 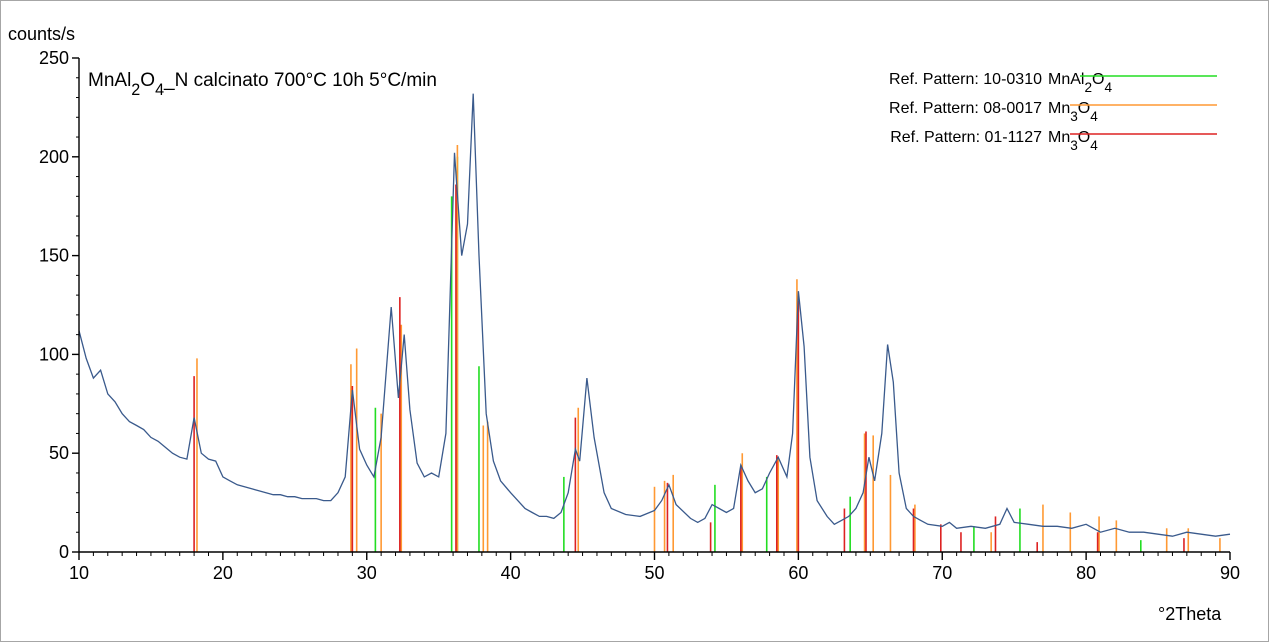 What do you see at coordinates (223, 573) in the screenshot?
I see `x-tick-label-20: 20` at bounding box center [223, 573].